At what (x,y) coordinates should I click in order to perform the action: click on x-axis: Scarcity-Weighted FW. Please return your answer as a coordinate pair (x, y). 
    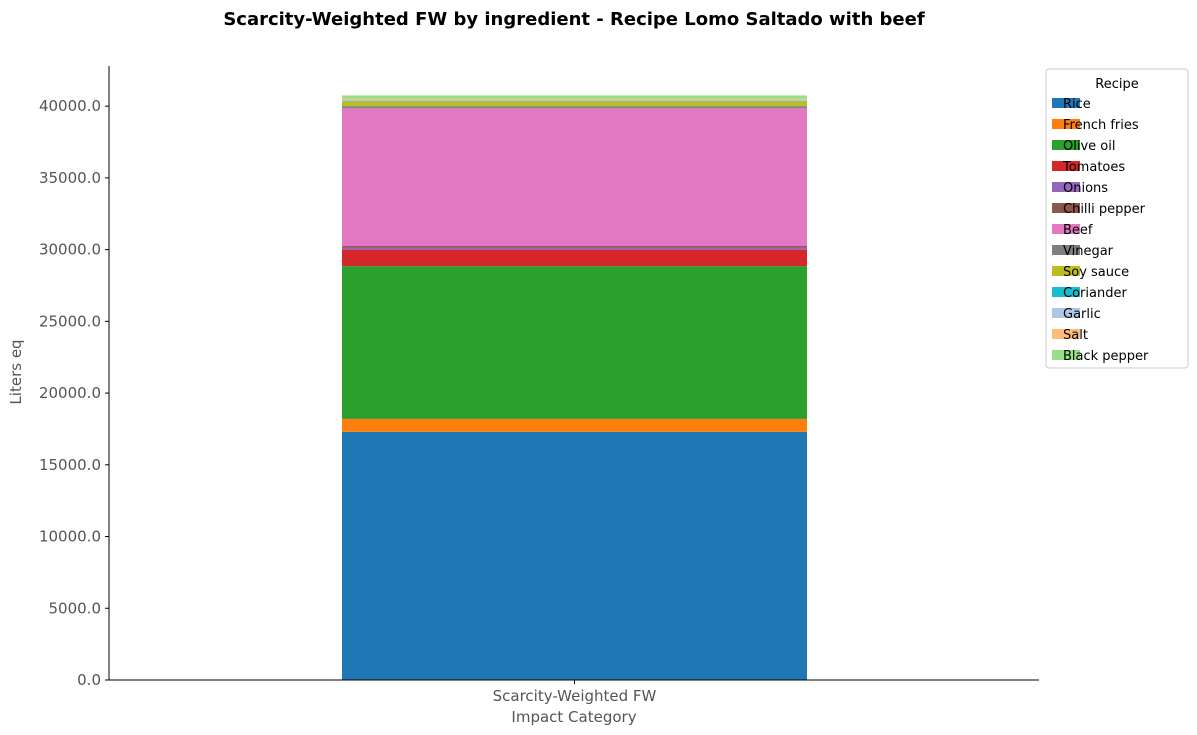
    Looking at the image, I should click on (574, 692).